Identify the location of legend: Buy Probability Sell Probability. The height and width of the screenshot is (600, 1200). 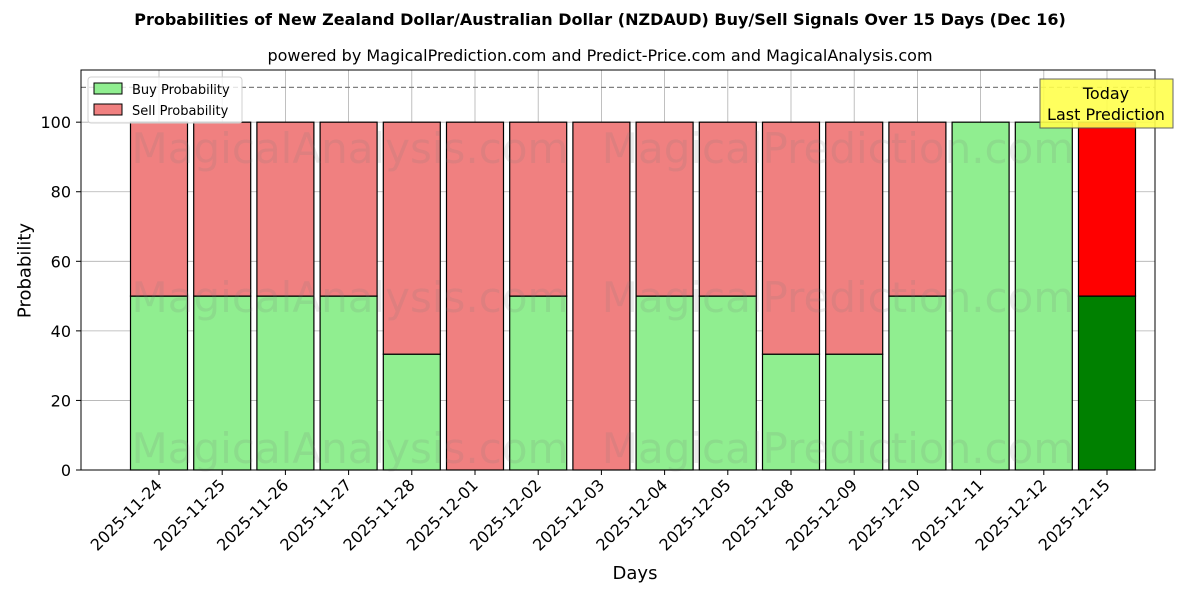
(165, 100).